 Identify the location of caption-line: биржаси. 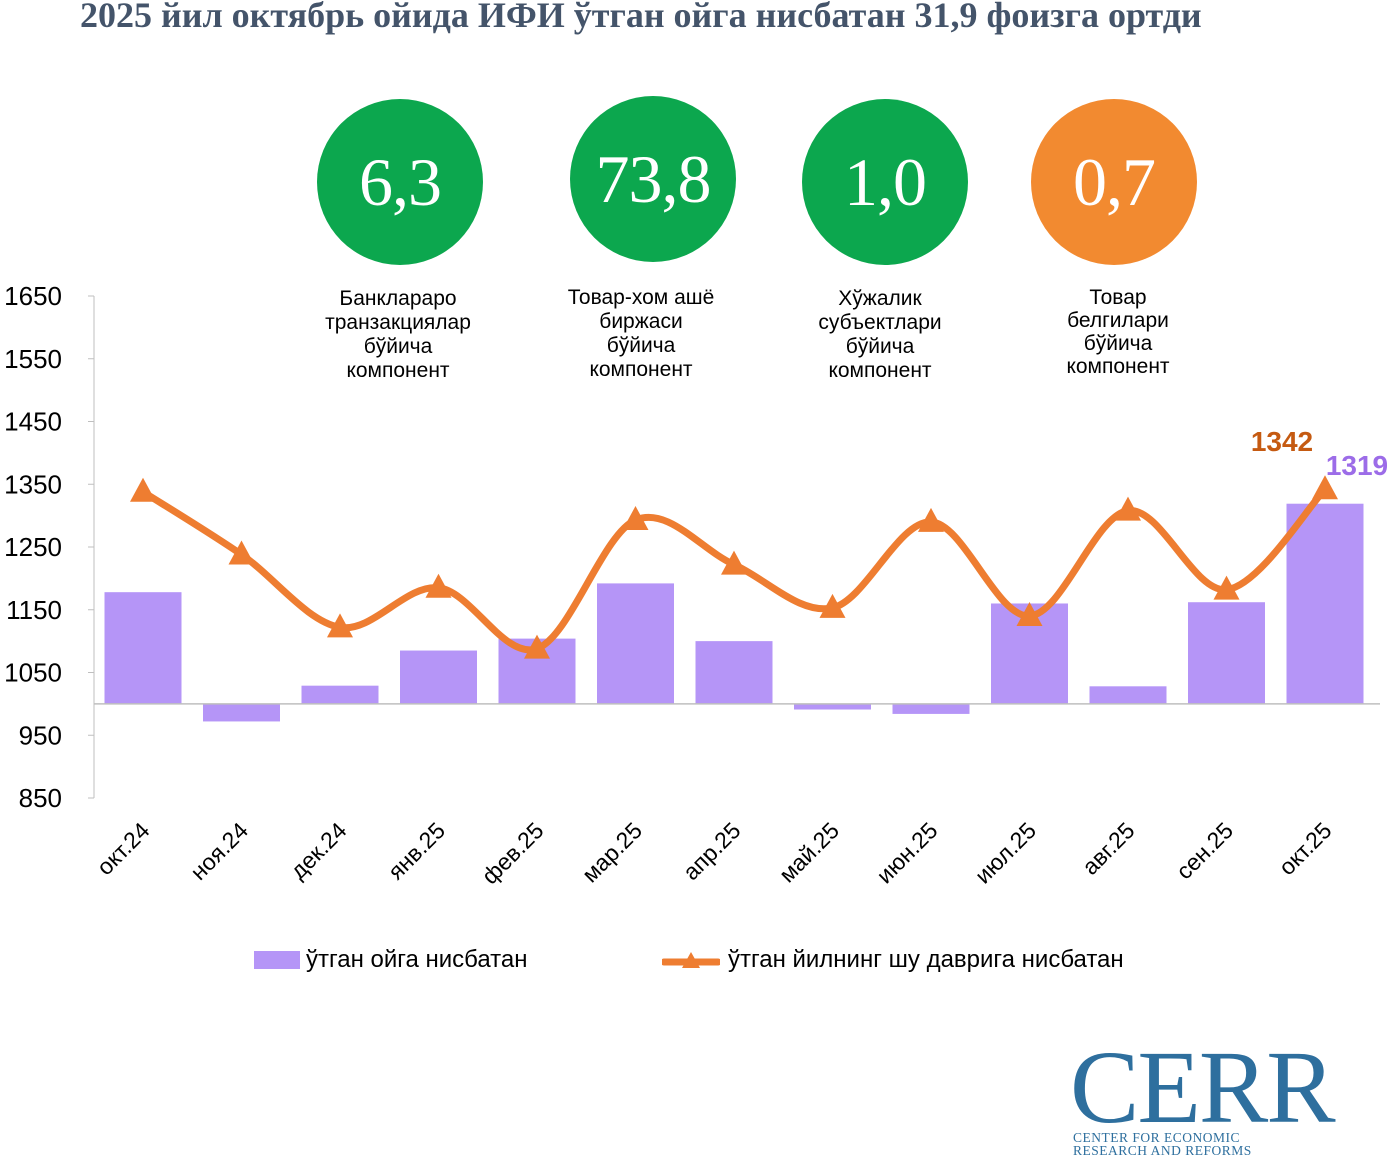
(641, 321).